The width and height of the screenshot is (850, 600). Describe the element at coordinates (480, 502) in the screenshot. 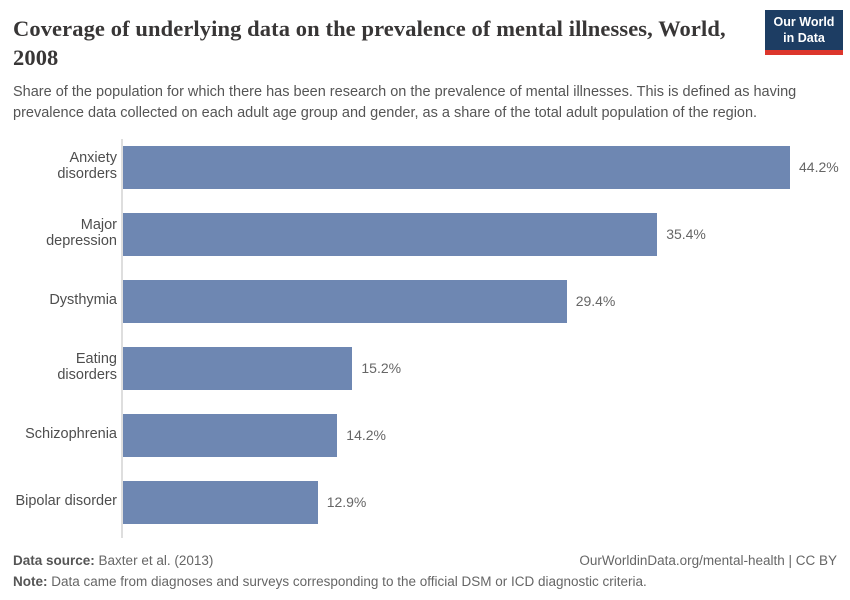

I see `bar-track: 12.9%` at that location.